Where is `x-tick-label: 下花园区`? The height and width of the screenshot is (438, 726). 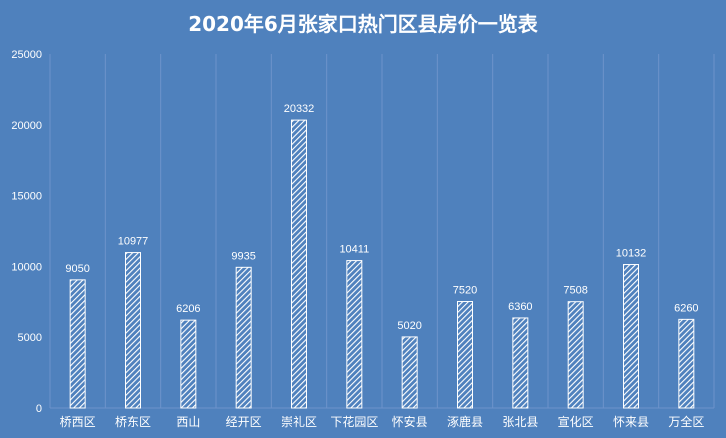
x-tick-label: 下花园区 is located at coordinates (354, 421).